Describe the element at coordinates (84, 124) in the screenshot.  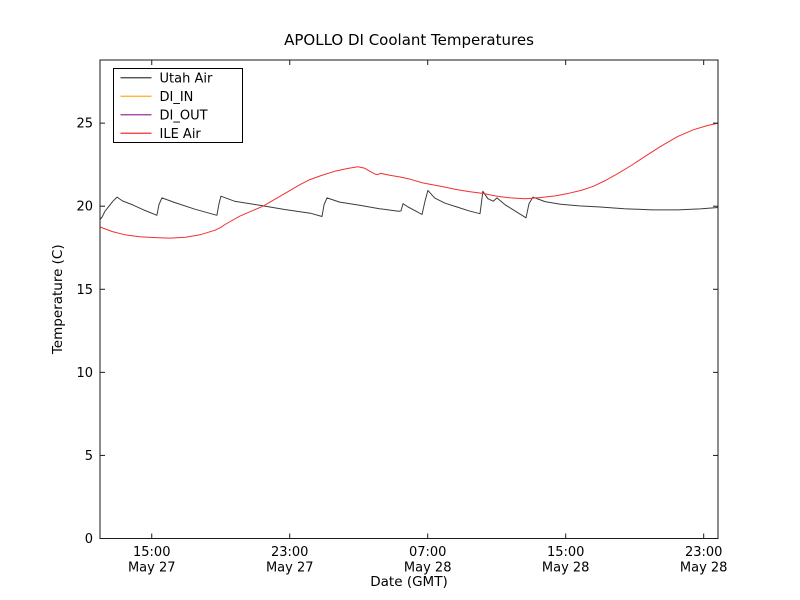
I see `y-tick-label: 25` at that location.